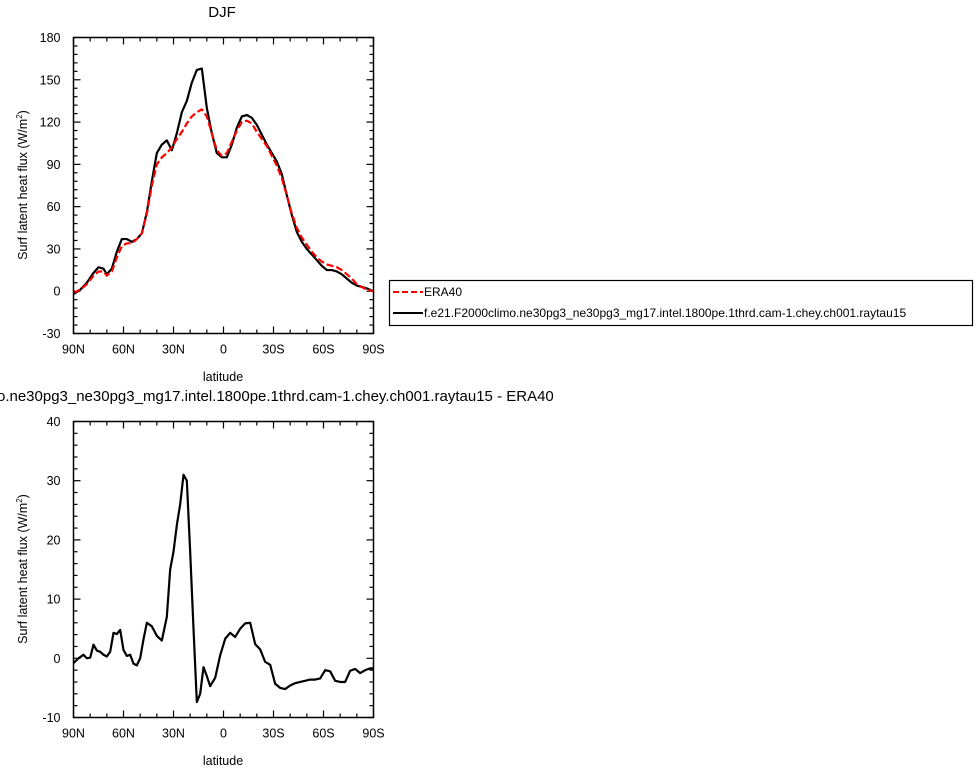 This screenshot has width=979, height=771. Describe the element at coordinates (123, 734) in the screenshot. I see `bottom-x-tick-label: 60N` at that location.